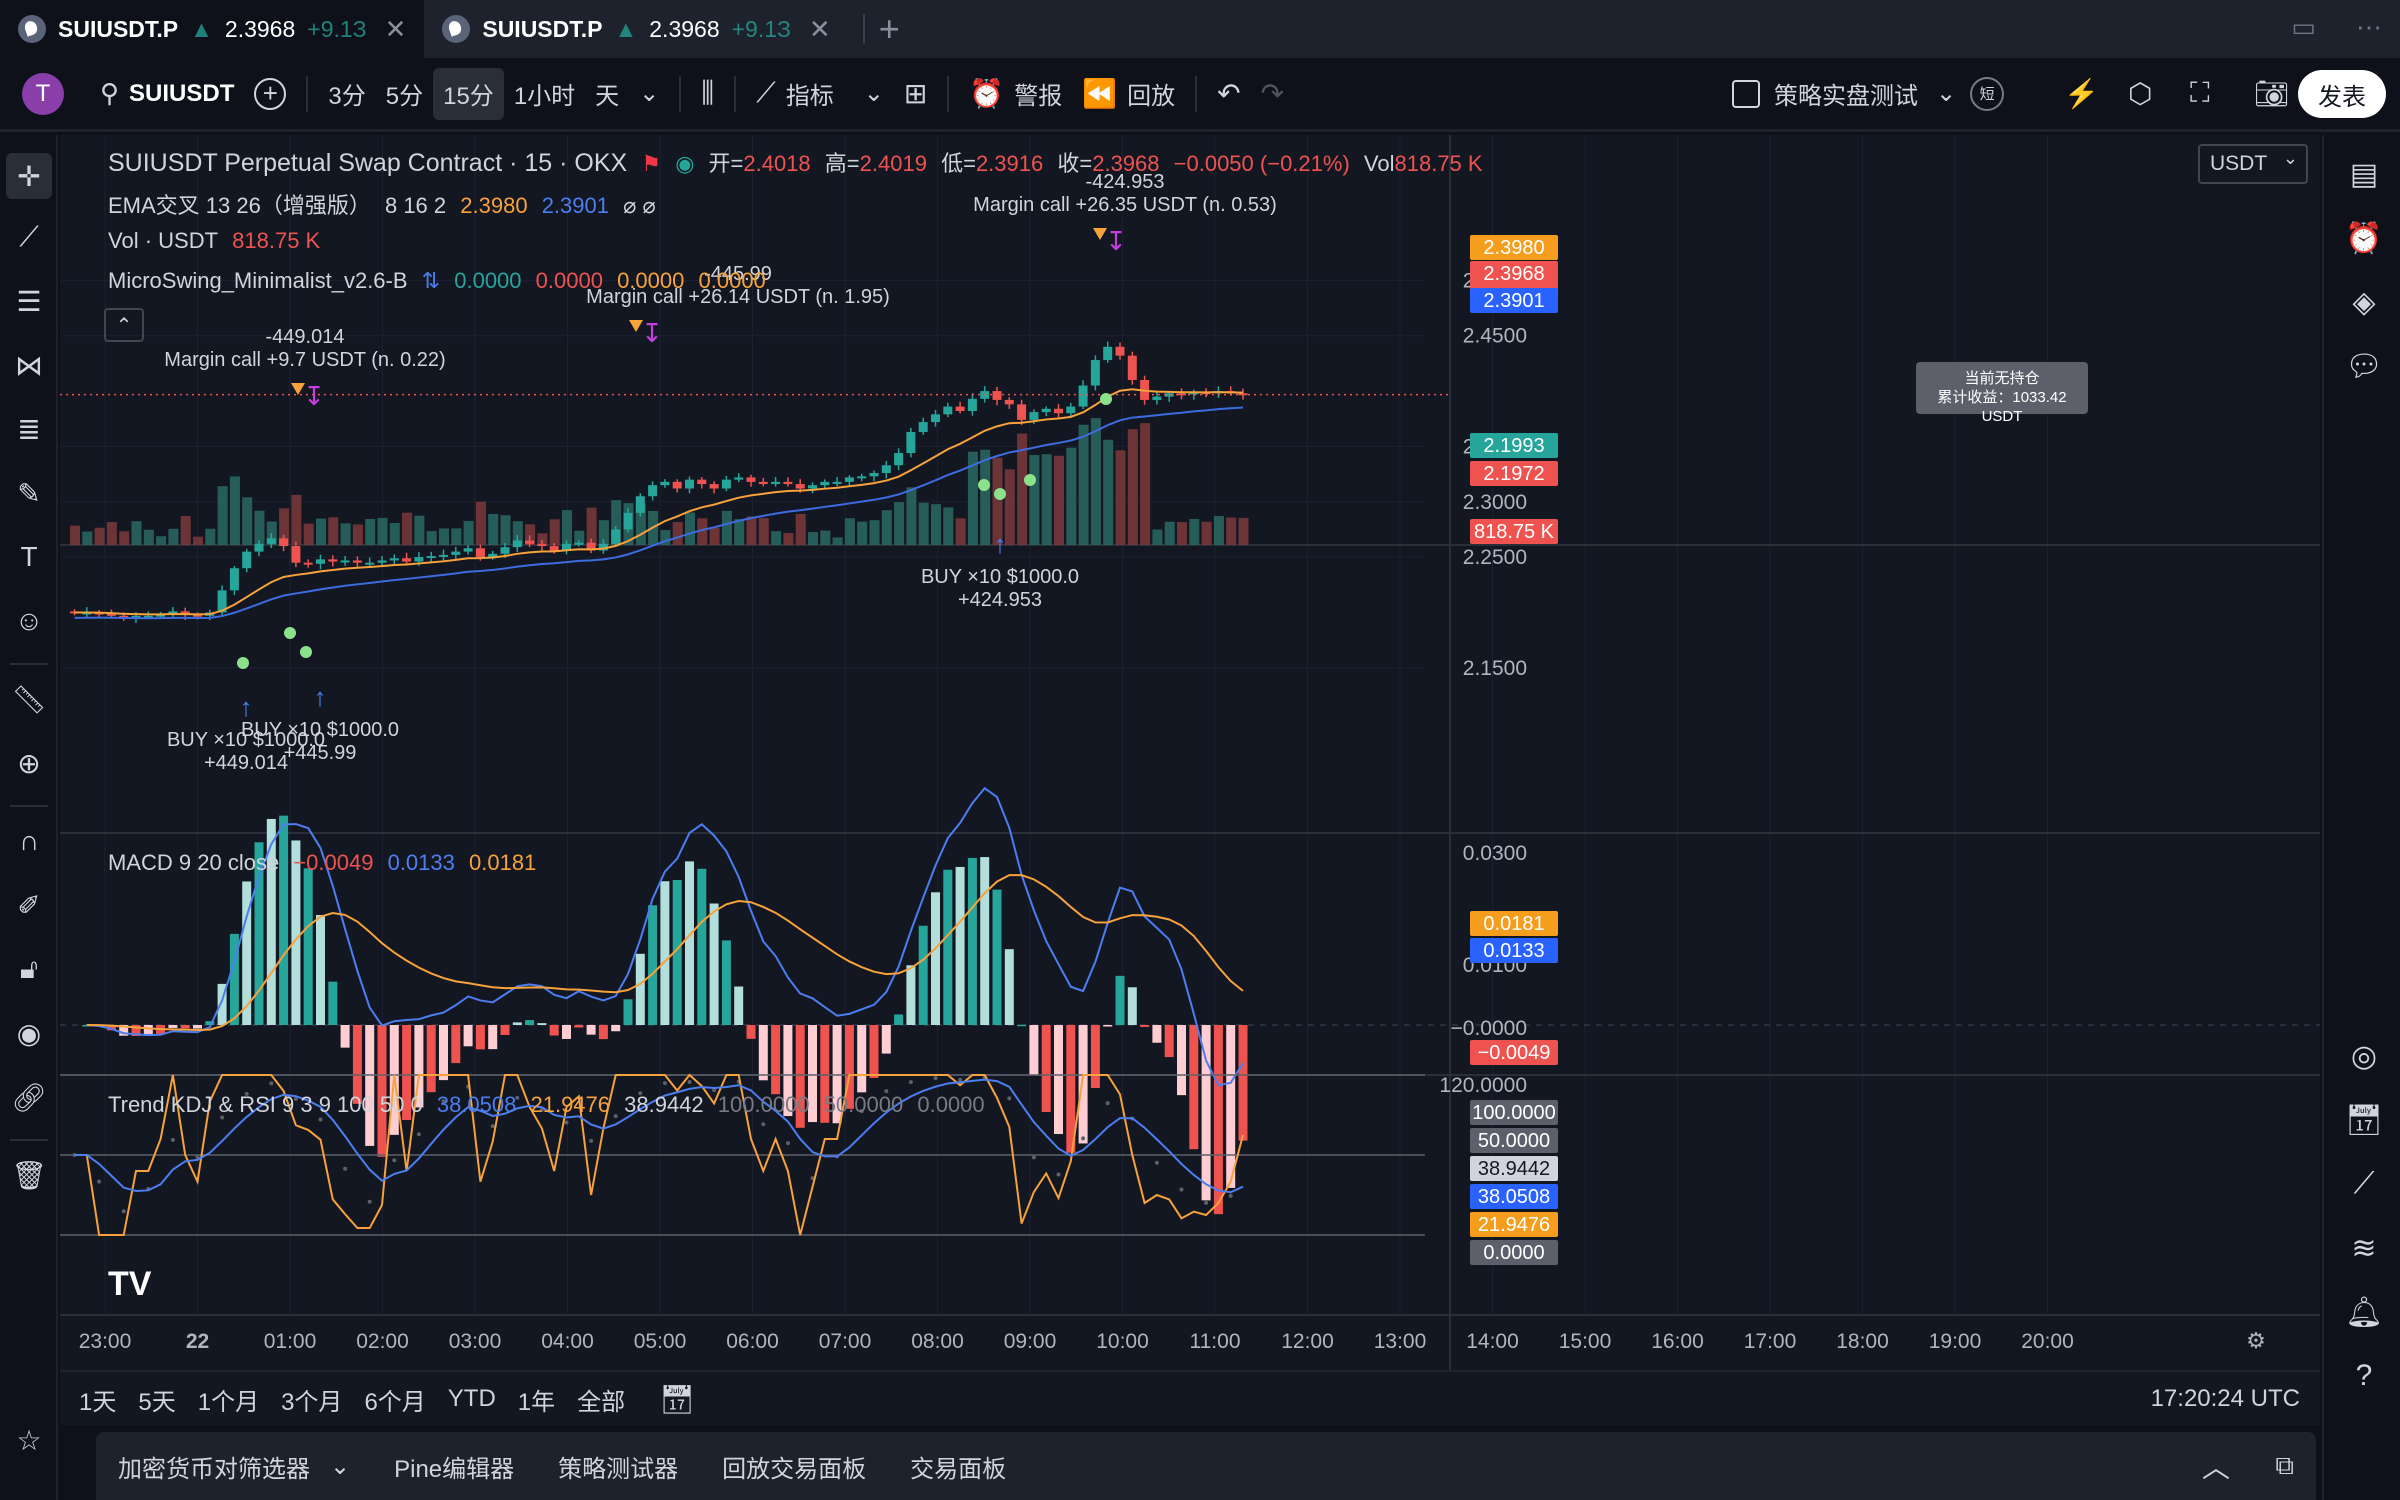 The image size is (2400, 1500). I want to click on ema-slow-tag-bg, so click(1514, 300).